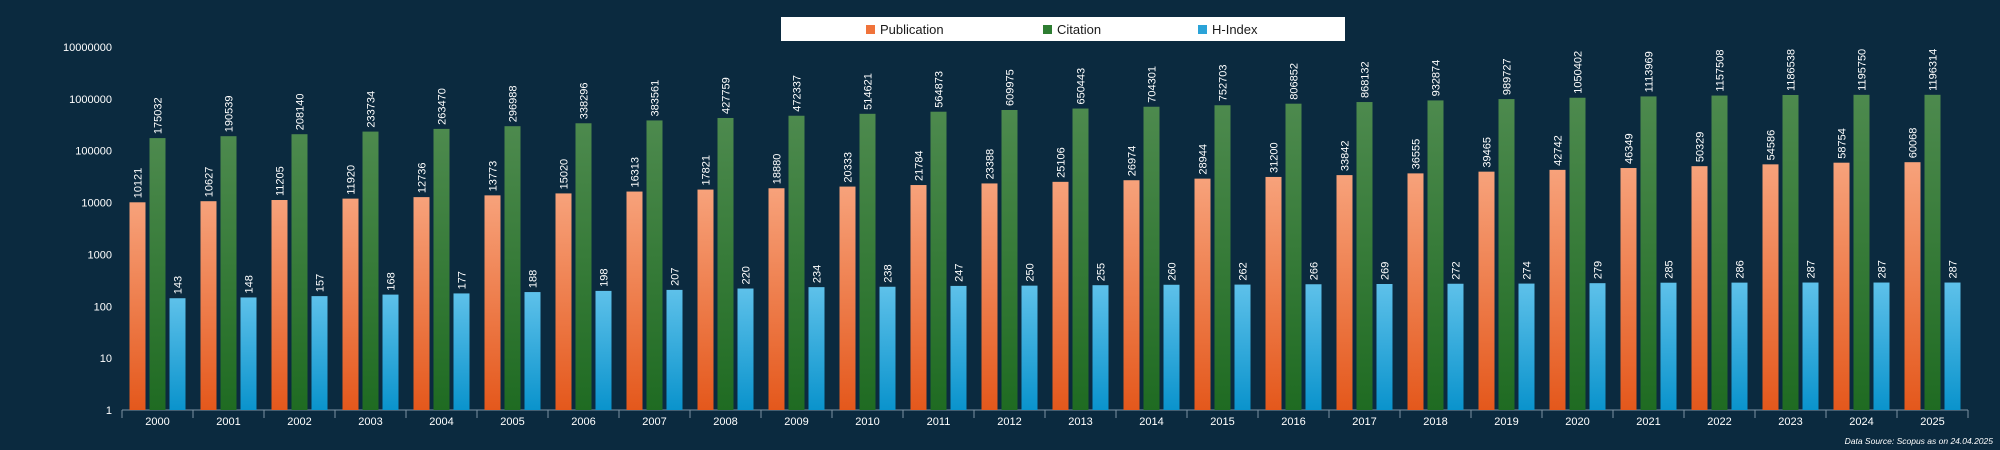 Image resolution: width=2000 pixels, height=450 pixels. Describe the element at coordinates (1648, 422) in the screenshot. I see `x-tick-label: 2021` at that location.